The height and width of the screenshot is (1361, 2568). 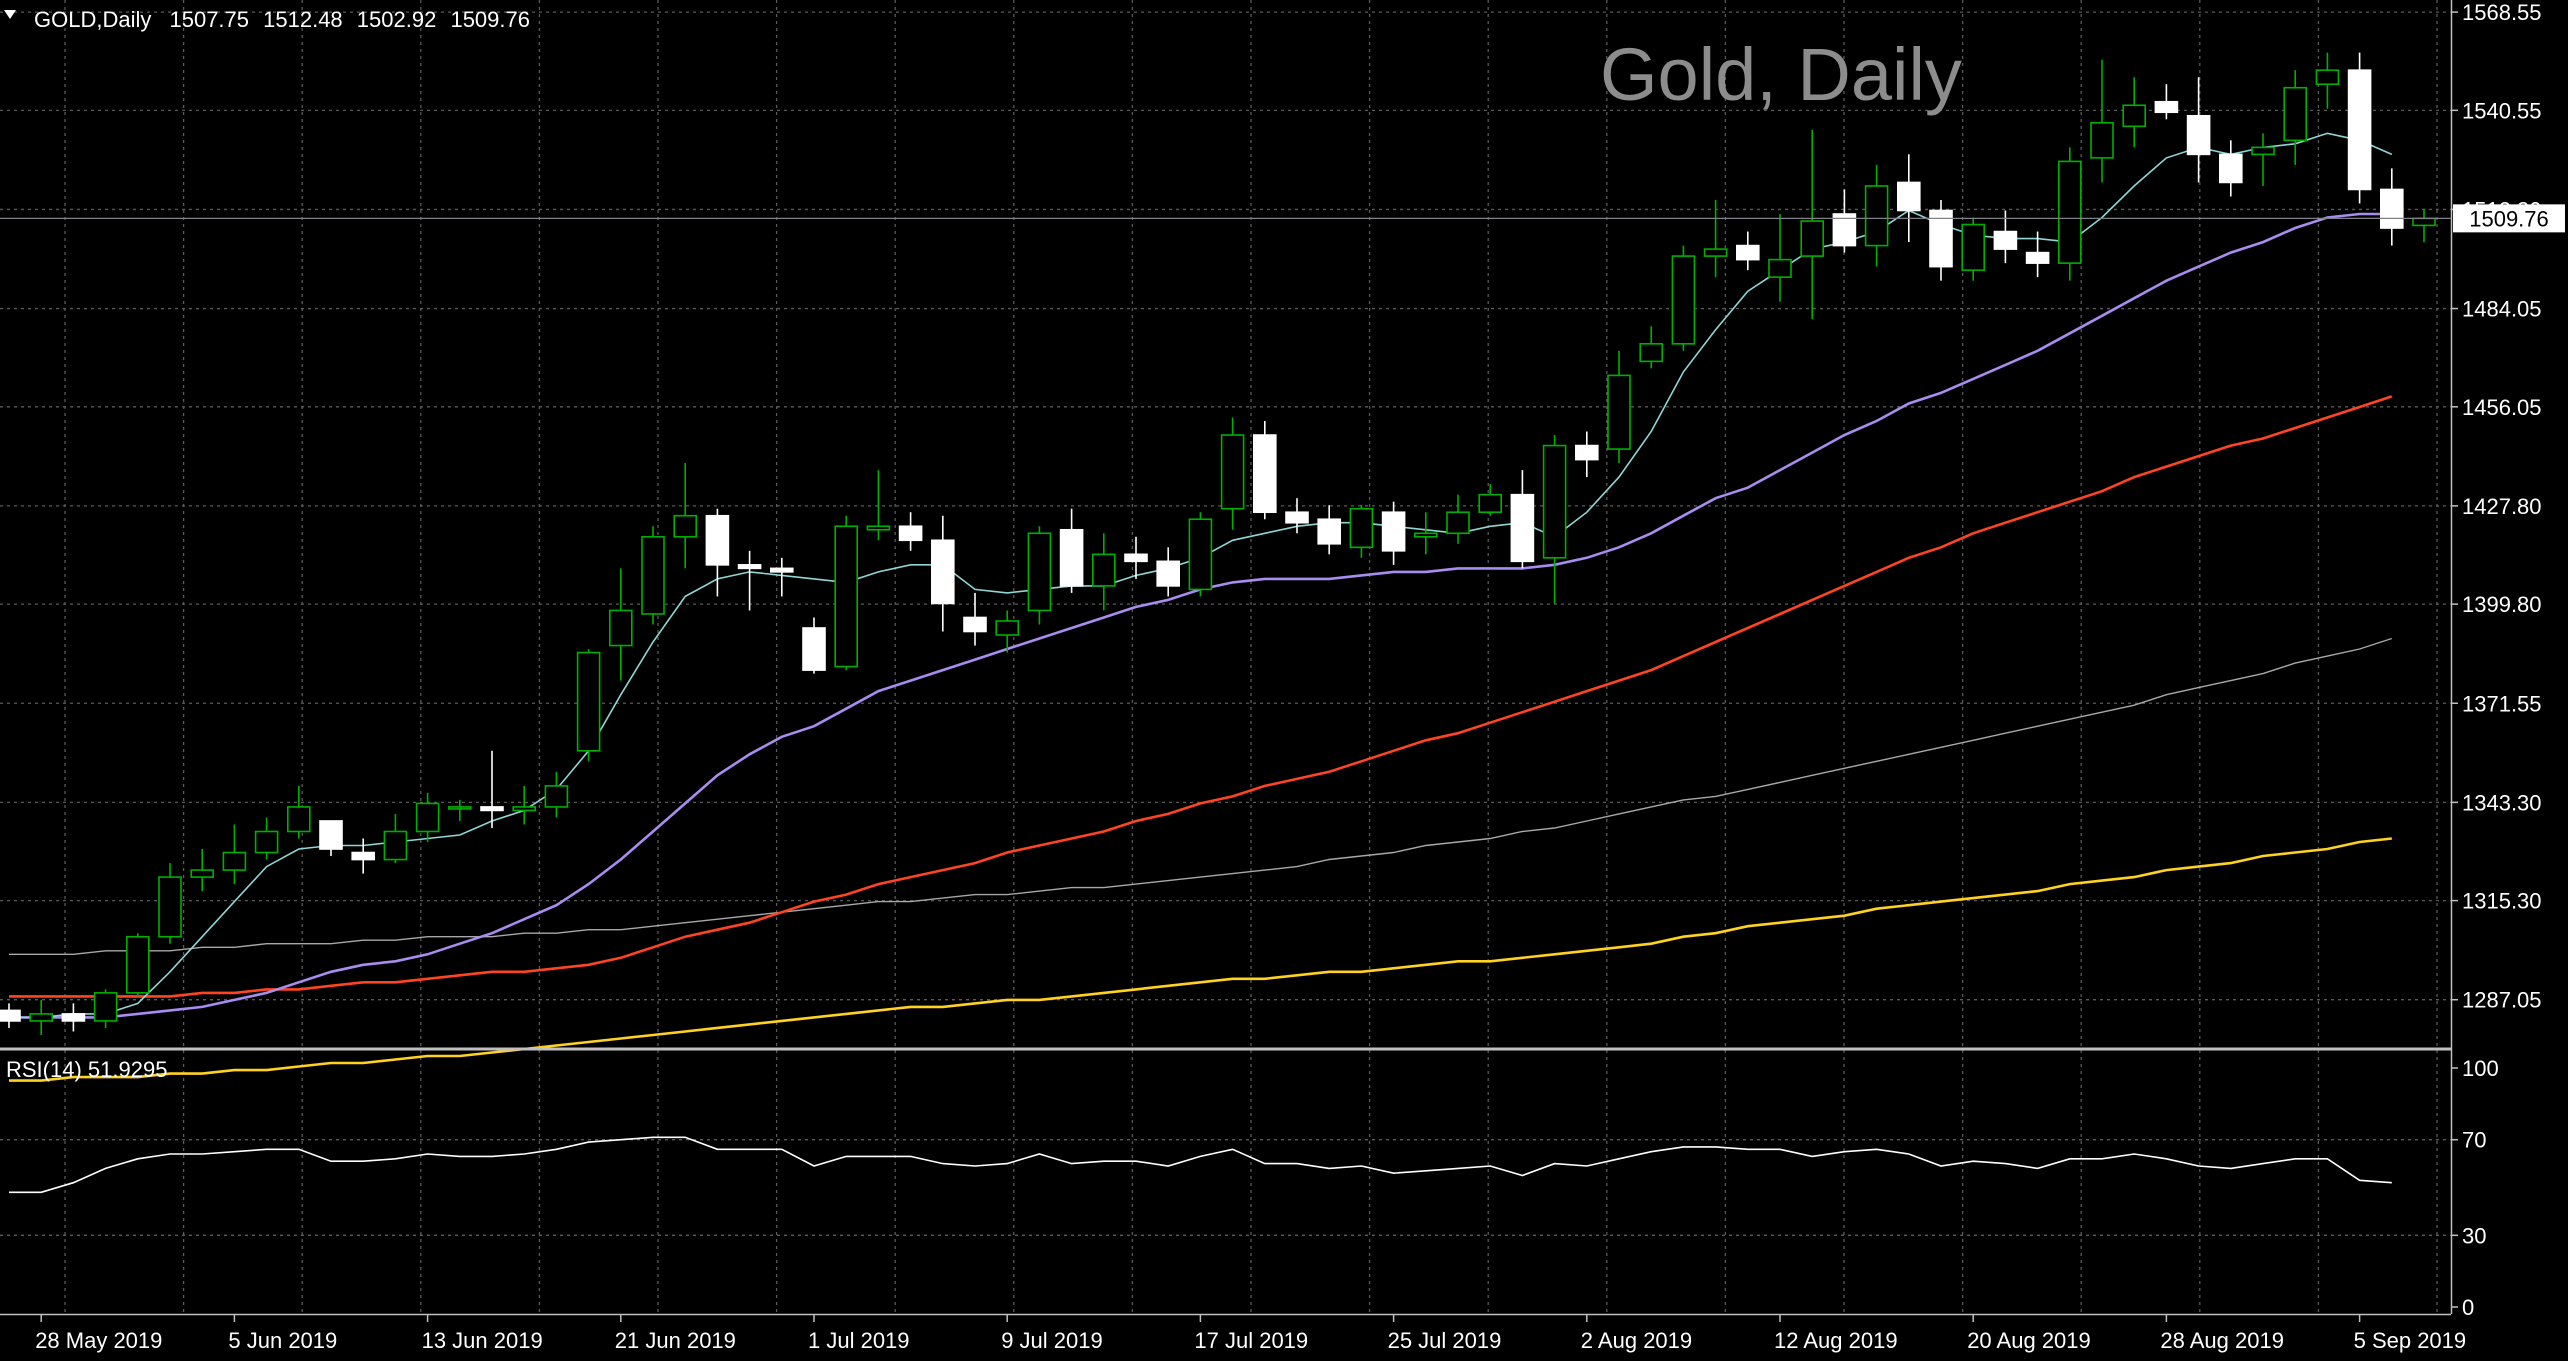 What do you see at coordinates (490, 19) in the screenshot?
I see `close-value: 1509.76` at bounding box center [490, 19].